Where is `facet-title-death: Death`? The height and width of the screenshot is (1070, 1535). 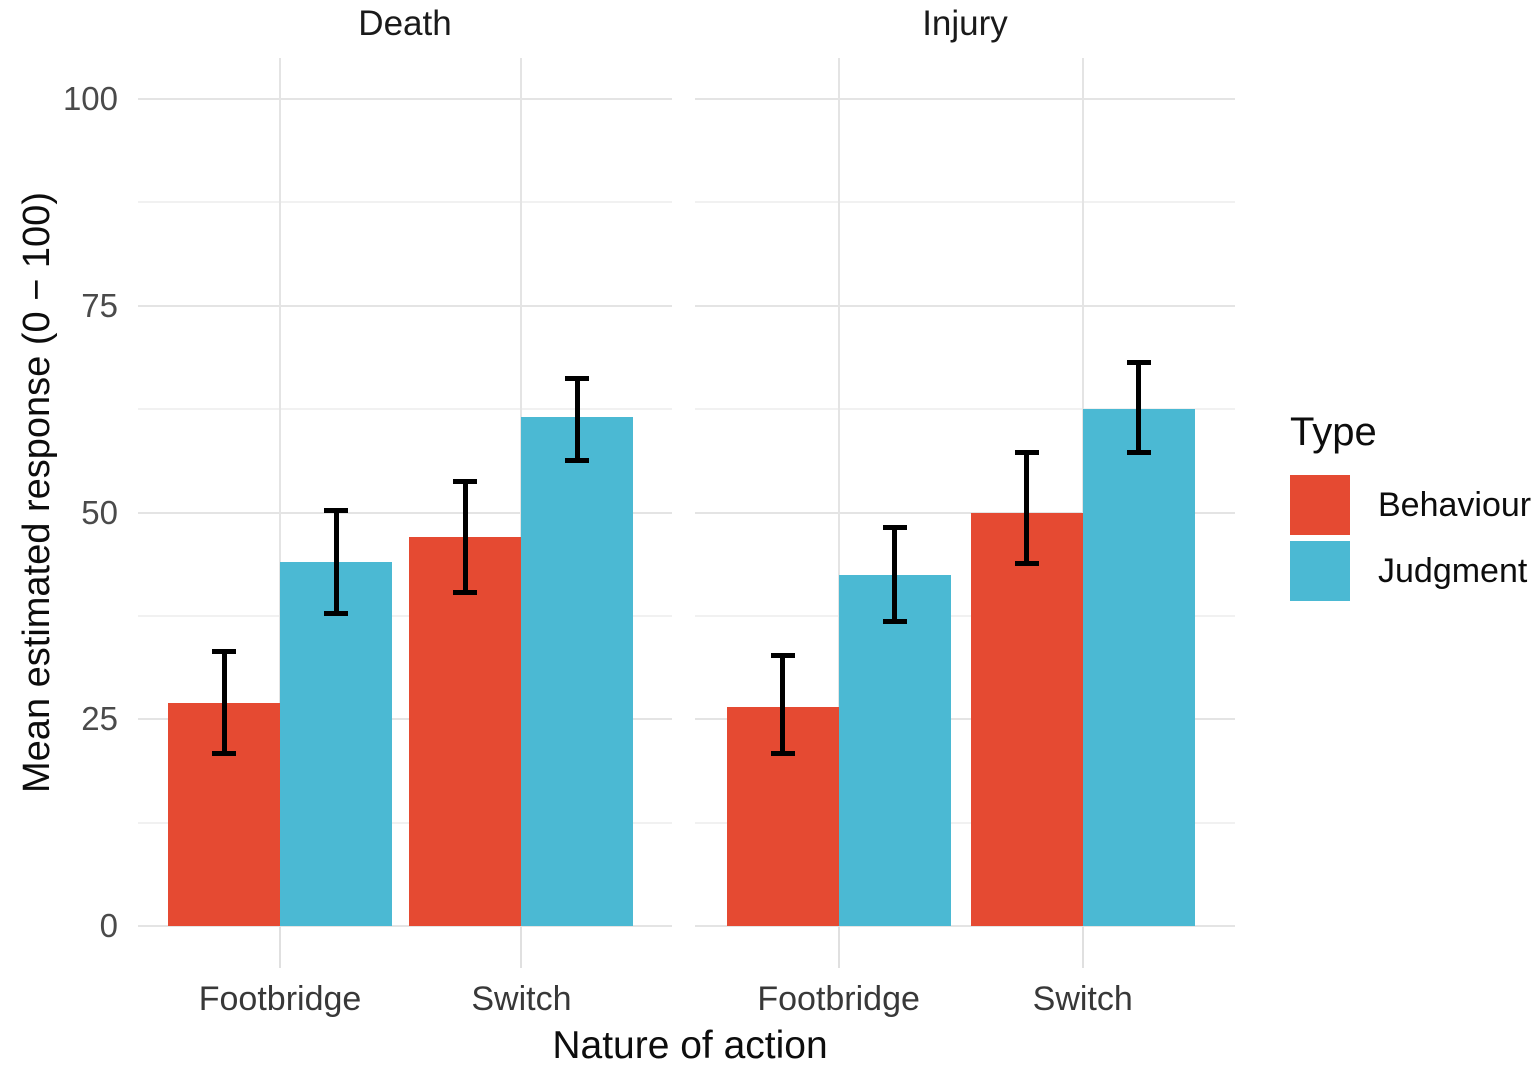
facet-title-death: Death is located at coordinates (405, 23).